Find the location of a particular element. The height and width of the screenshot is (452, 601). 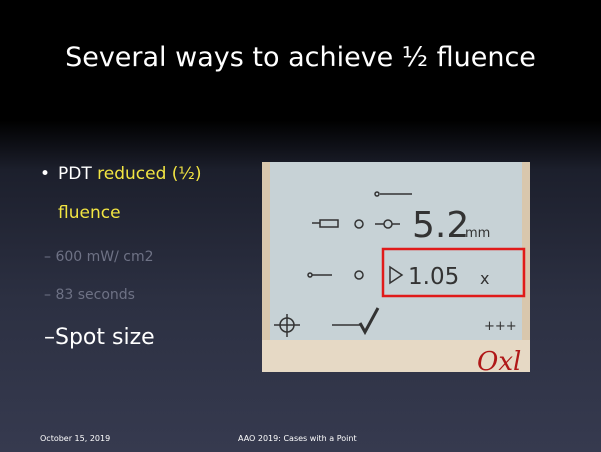

logo-fragment: Oxl is located at coordinates (499, 359).